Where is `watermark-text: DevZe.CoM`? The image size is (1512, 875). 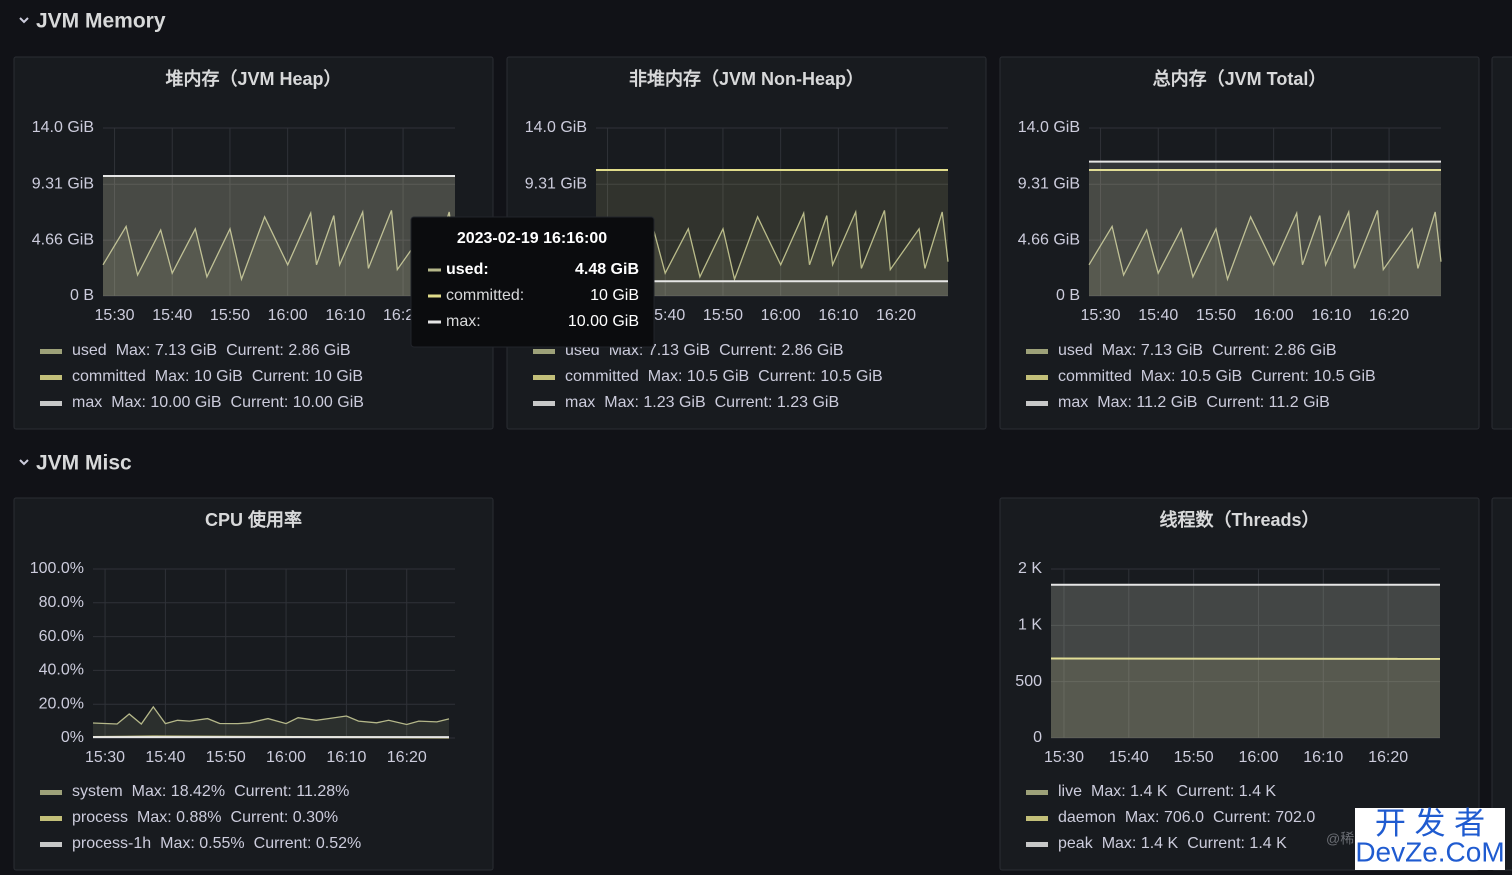
watermark-text: DevZe.CoM is located at coordinates (1429, 851).